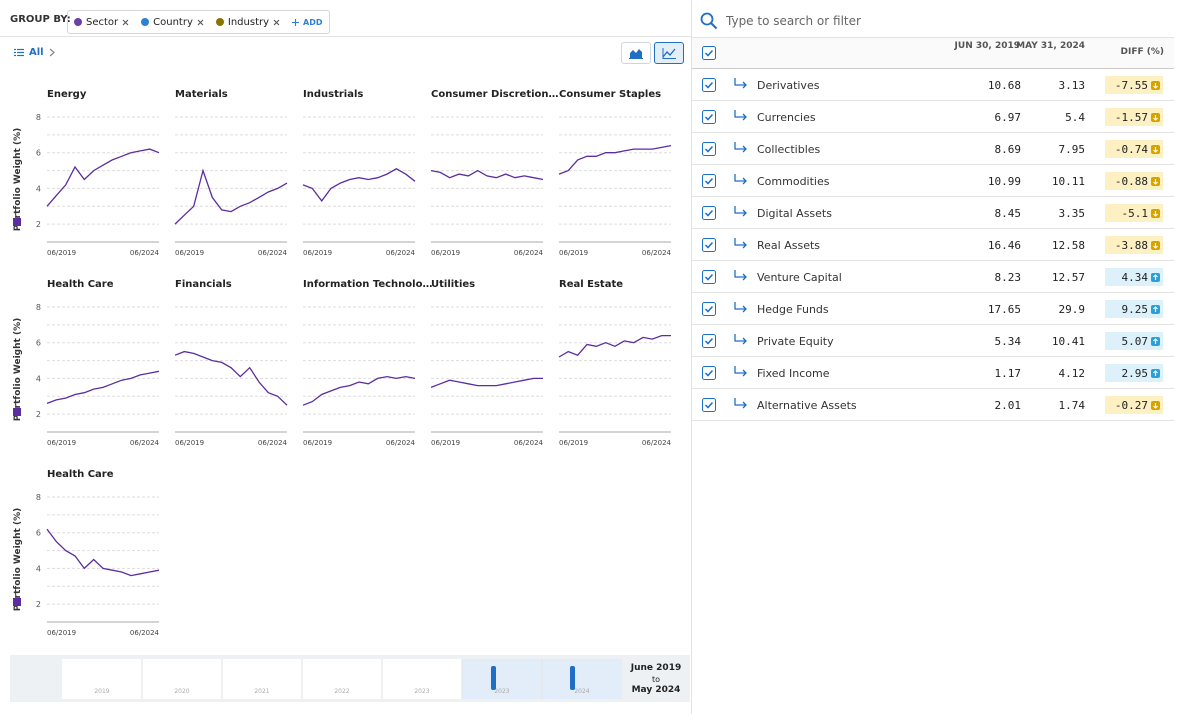 Image resolution: width=1184 pixels, height=714 pixels. Describe the element at coordinates (346, 18) in the screenshot. I see `group-by-bar: GROUP BY: Sector Country Industry ADD` at that location.